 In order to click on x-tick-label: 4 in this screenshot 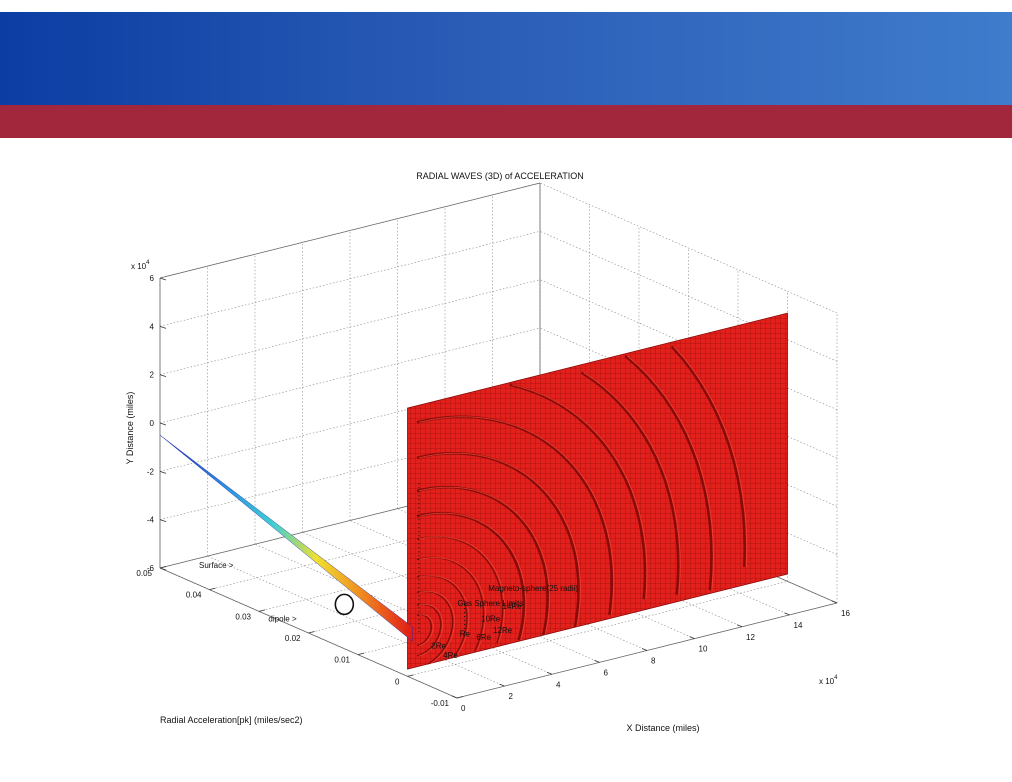, I will do `click(558, 684)`.